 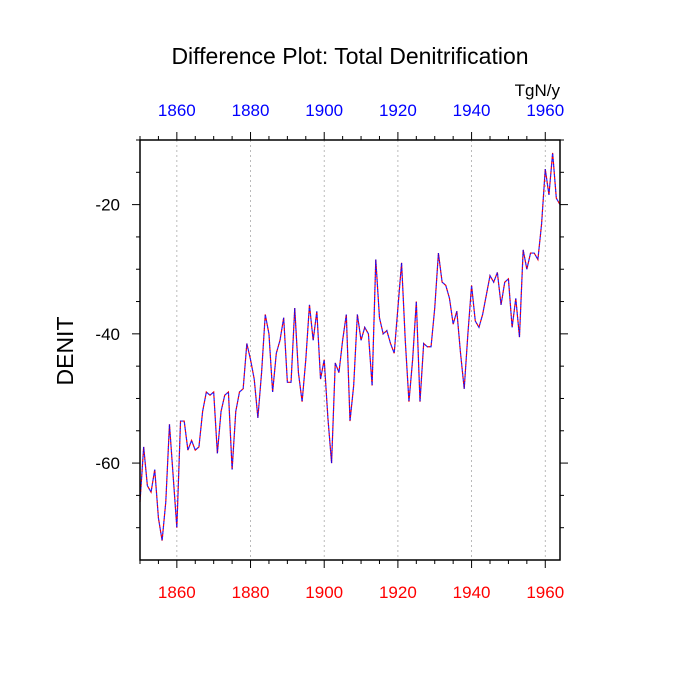 What do you see at coordinates (398, 592) in the screenshot?
I see `x-tick-label-bottom: 1920` at bounding box center [398, 592].